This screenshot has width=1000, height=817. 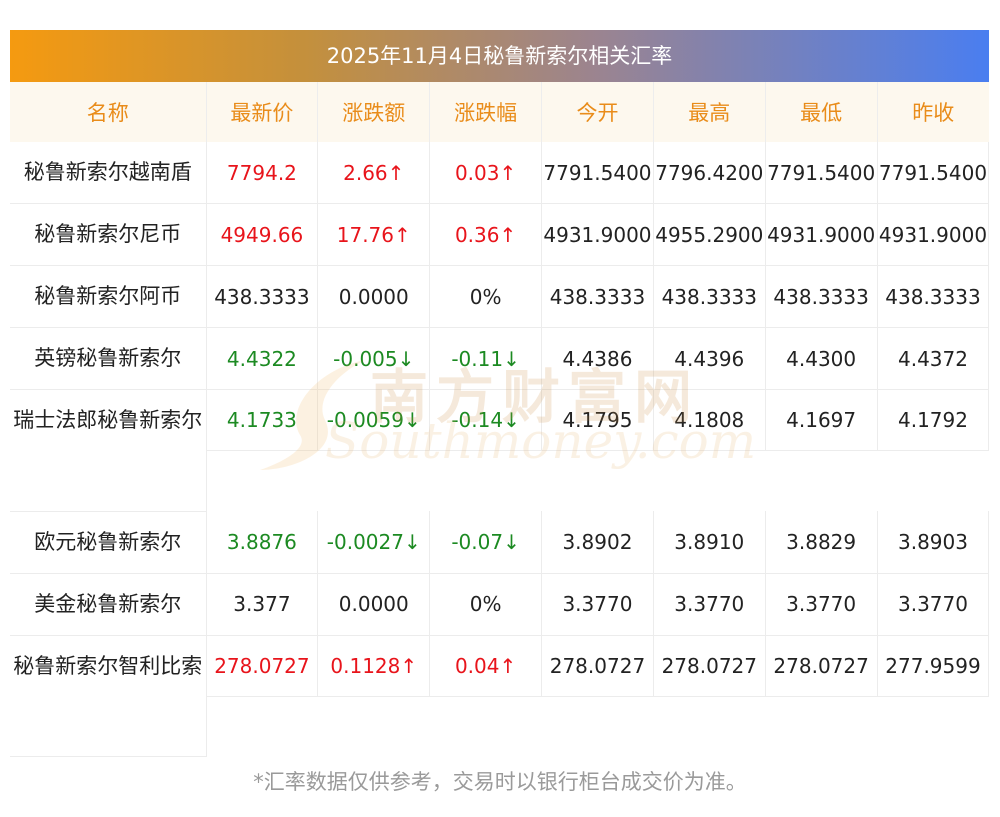 What do you see at coordinates (933, 542) in the screenshot?
I see `cell-prev-close: 3.8903` at bounding box center [933, 542].